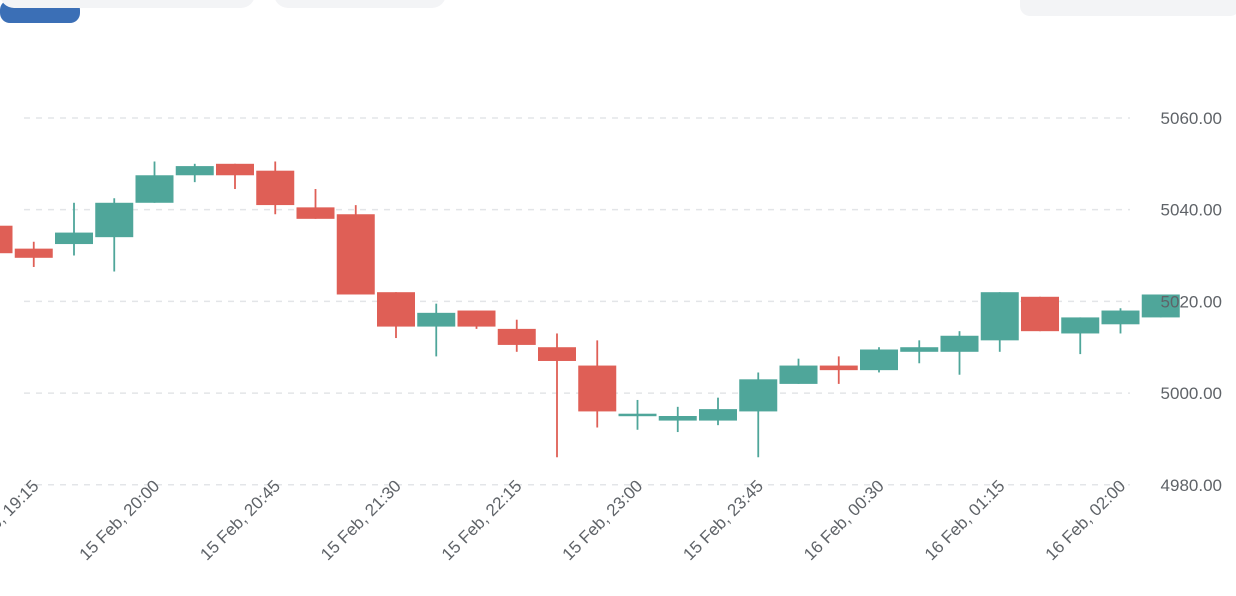 This screenshot has height=596, width=1236. Describe the element at coordinates (120, 520) in the screenshot. I see `x-tick-label: 15 Feb, 20:00` at that location.